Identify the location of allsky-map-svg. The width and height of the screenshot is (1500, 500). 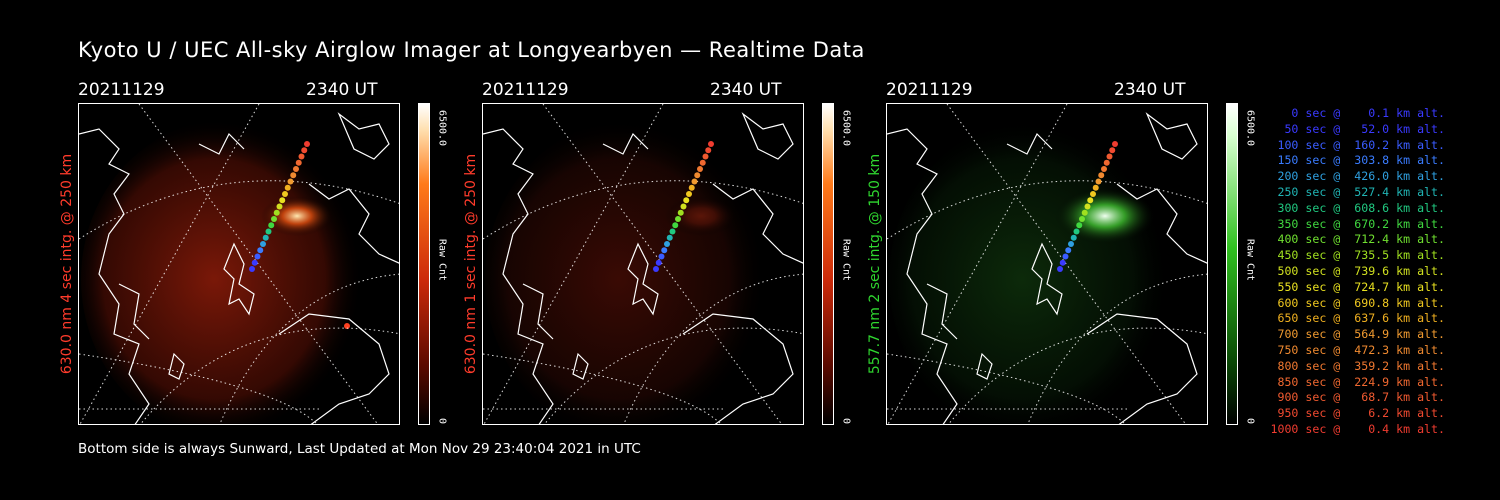
(239, 264).